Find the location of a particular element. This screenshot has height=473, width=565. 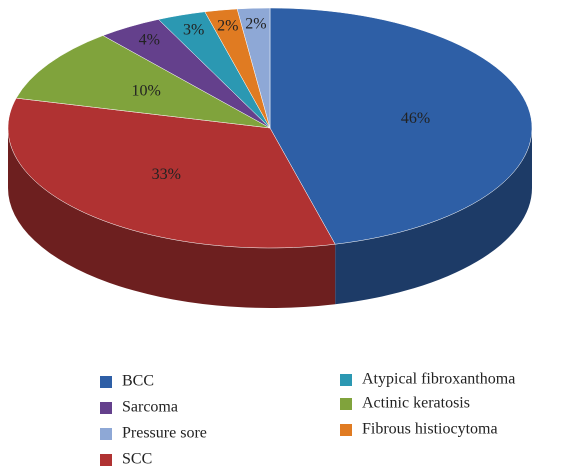

data-label: 4% is located at coordinates (149, 40).